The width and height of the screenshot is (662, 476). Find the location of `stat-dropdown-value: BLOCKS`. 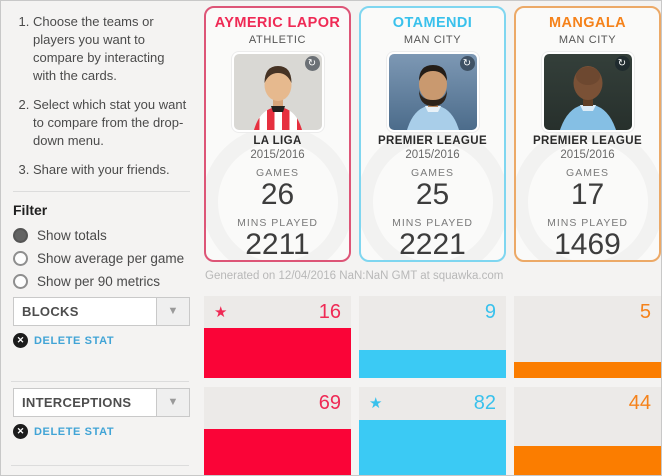

stat-dropdown-value: BLOCKS is located at coordinates (50, 311).